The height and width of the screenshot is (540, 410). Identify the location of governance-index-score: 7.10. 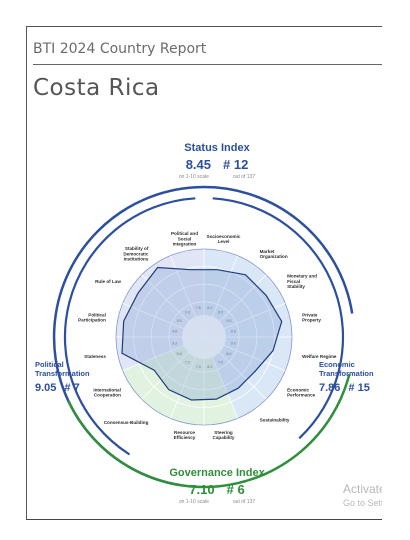
(202, 489).